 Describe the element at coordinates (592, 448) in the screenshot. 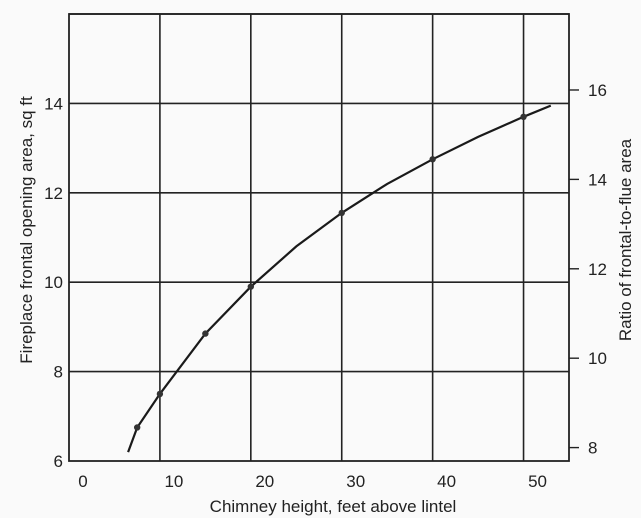

I see `y2-tick-label: 8` at that location.